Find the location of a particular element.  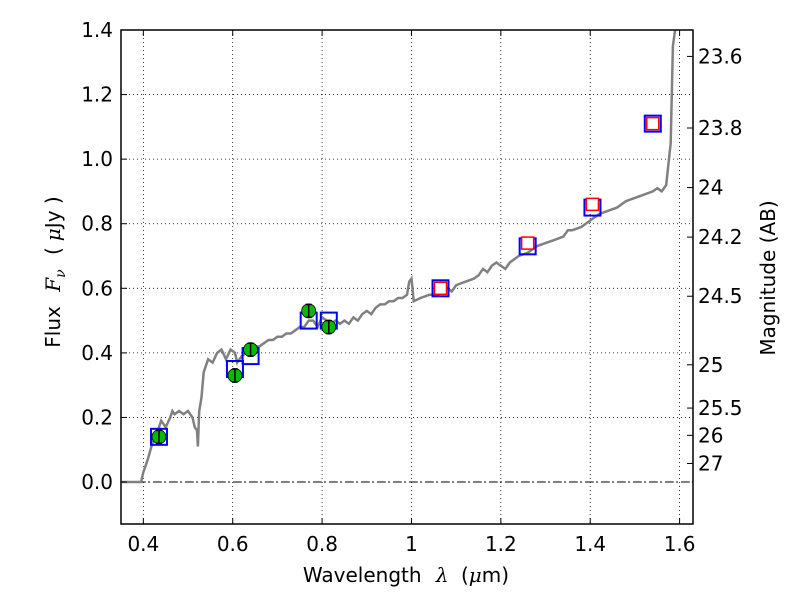

x-axis-unit-open: ( is located at coordinates (465, 575).